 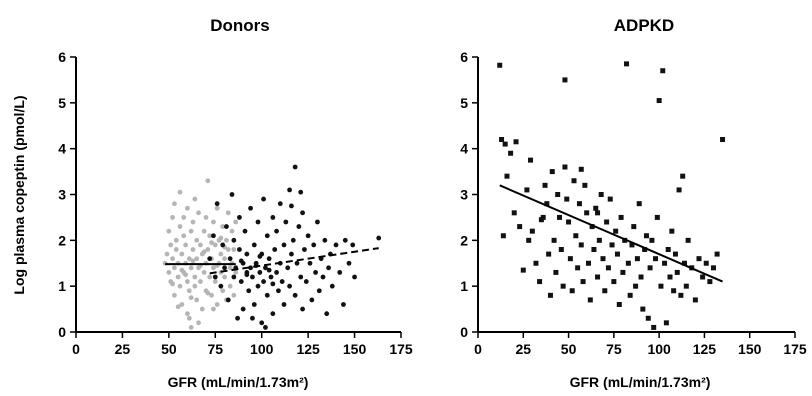 I want to click on x-tick-label: 125, so click(x=308, y=349).